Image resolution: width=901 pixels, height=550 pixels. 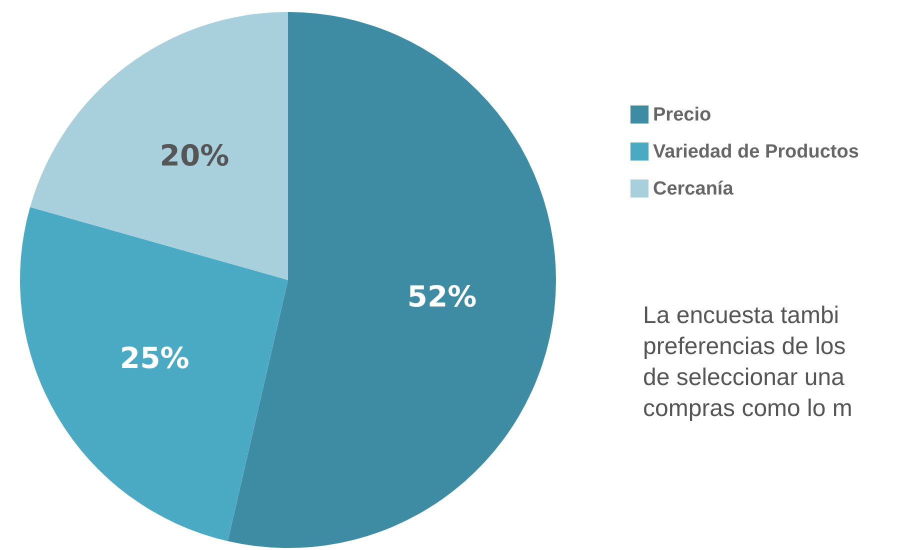 I want to click on legend-label: Precio, so click(x=682, y=115).